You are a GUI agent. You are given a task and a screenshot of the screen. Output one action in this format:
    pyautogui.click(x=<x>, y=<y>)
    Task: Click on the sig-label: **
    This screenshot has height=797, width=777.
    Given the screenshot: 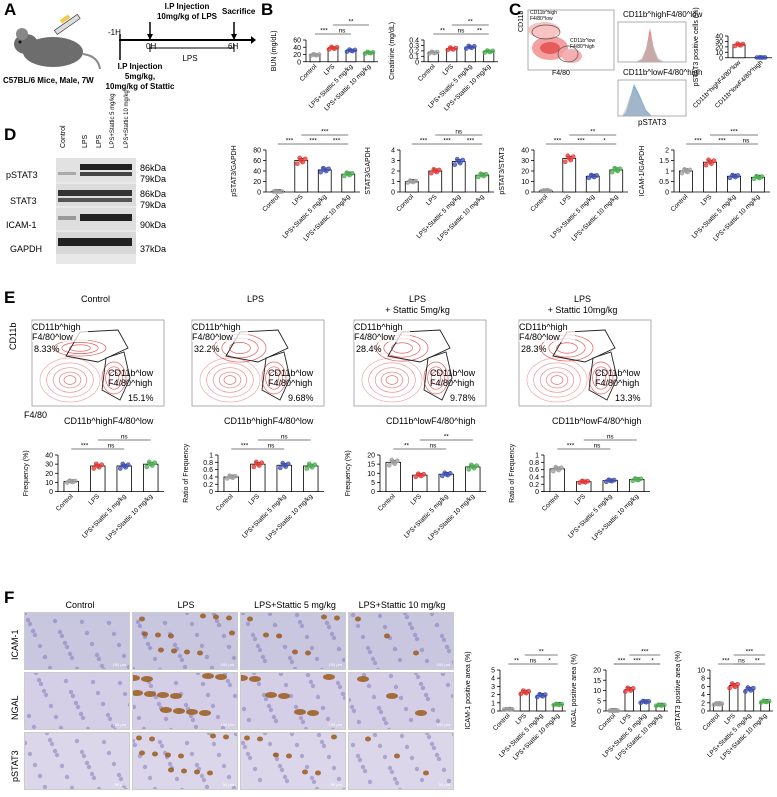 What is the action you would take?
    pyautogui.click(x=447, y=437)
    